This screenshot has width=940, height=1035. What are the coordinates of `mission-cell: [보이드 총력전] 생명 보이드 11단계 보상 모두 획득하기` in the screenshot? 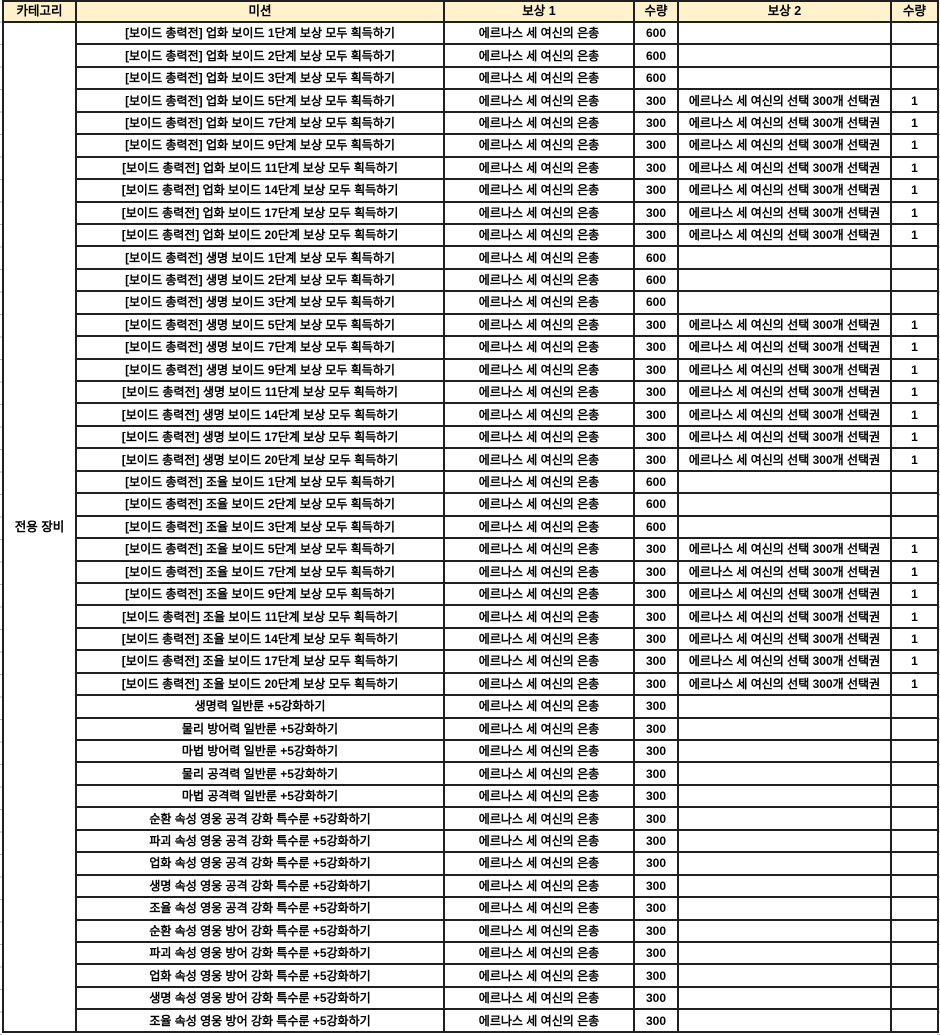 It's located at (260, 392).